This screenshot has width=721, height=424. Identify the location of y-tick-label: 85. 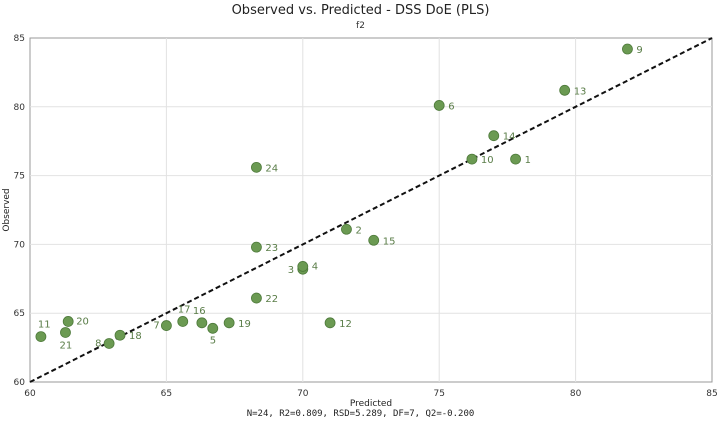
(19, 39).